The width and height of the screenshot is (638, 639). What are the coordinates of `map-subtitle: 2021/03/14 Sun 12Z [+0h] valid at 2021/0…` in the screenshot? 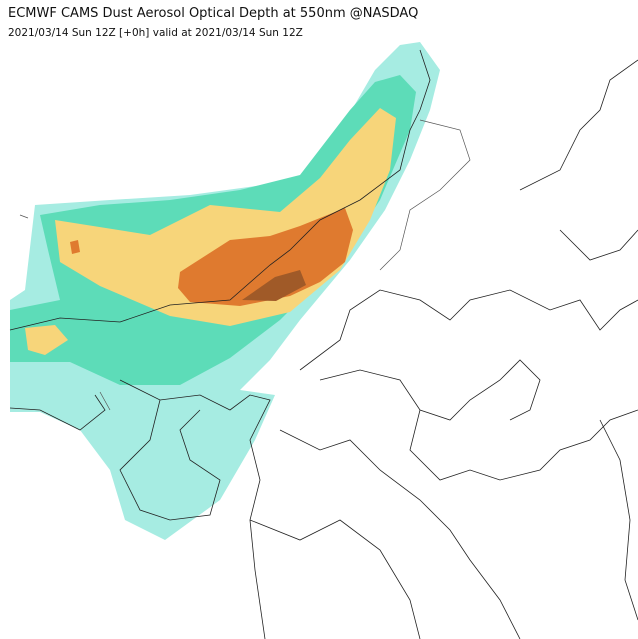 It's located at (155, 33).